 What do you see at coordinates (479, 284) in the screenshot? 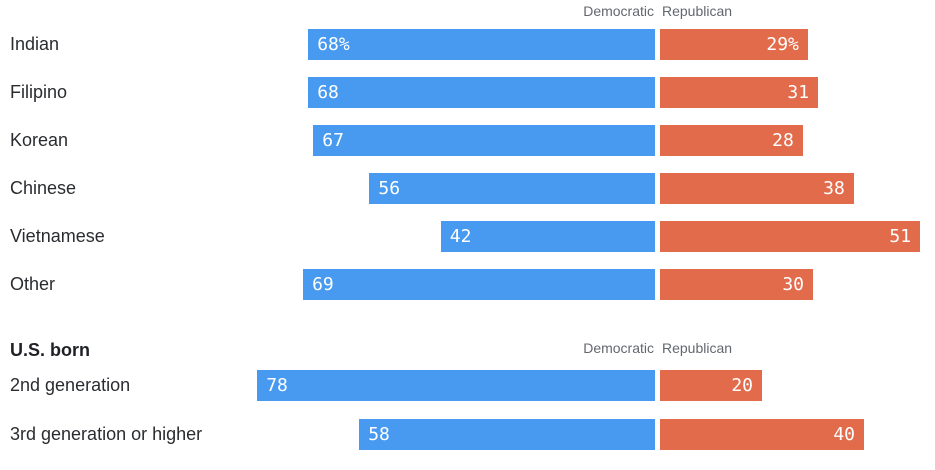
I see `democratic-bar: 69` at bounding box center [479, 284].